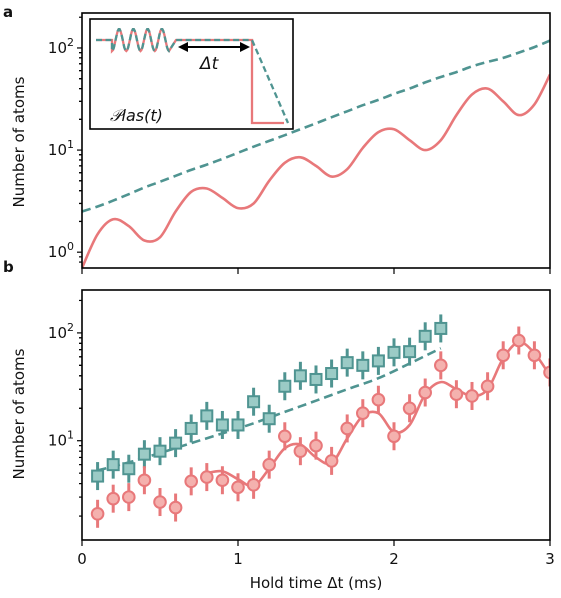 This screenshot has width=561, height=598. Describe the element at coordinates (70, 246) in the screenshot. I see `ytick-exponent: 0` at that location.